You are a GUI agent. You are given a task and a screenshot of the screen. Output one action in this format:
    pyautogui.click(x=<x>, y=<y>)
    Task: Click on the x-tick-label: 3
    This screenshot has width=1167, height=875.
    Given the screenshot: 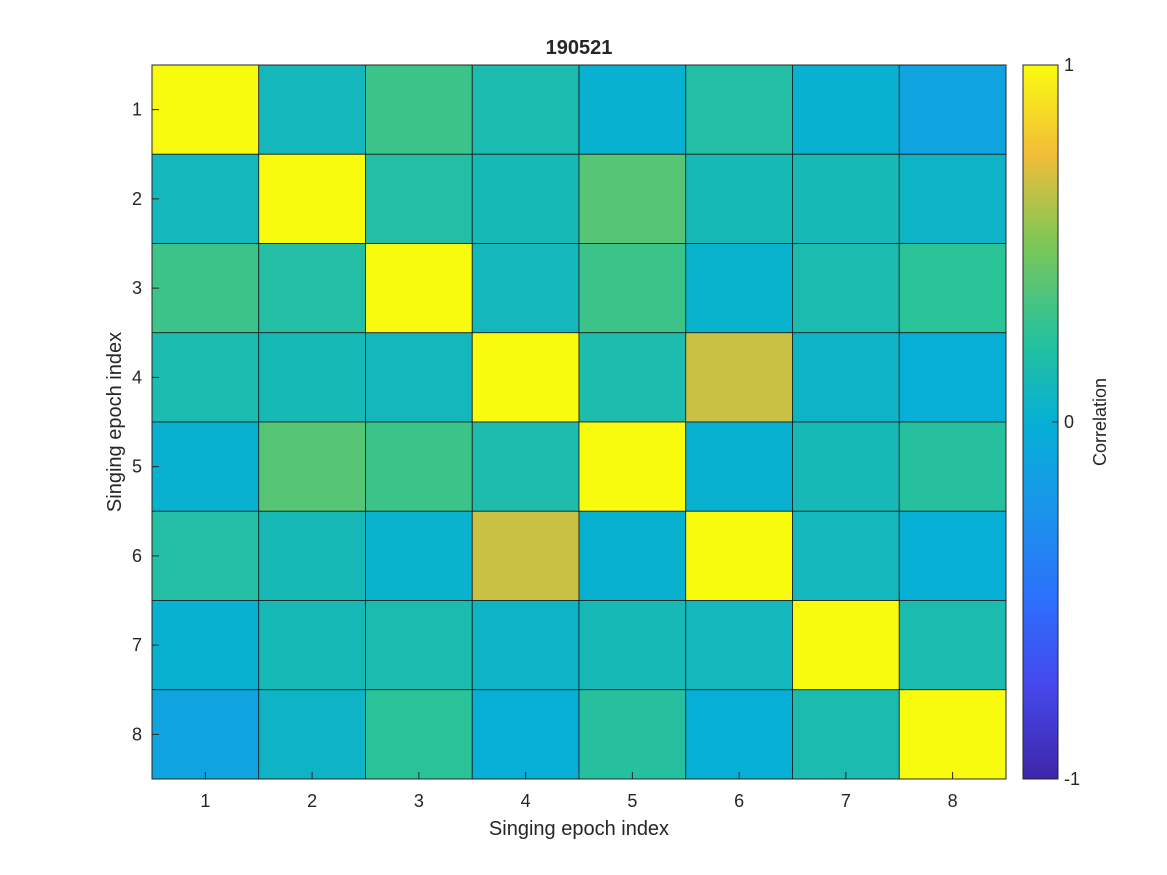 What is the action you would take?
    pyautogui.click(x=419, y=801)
    